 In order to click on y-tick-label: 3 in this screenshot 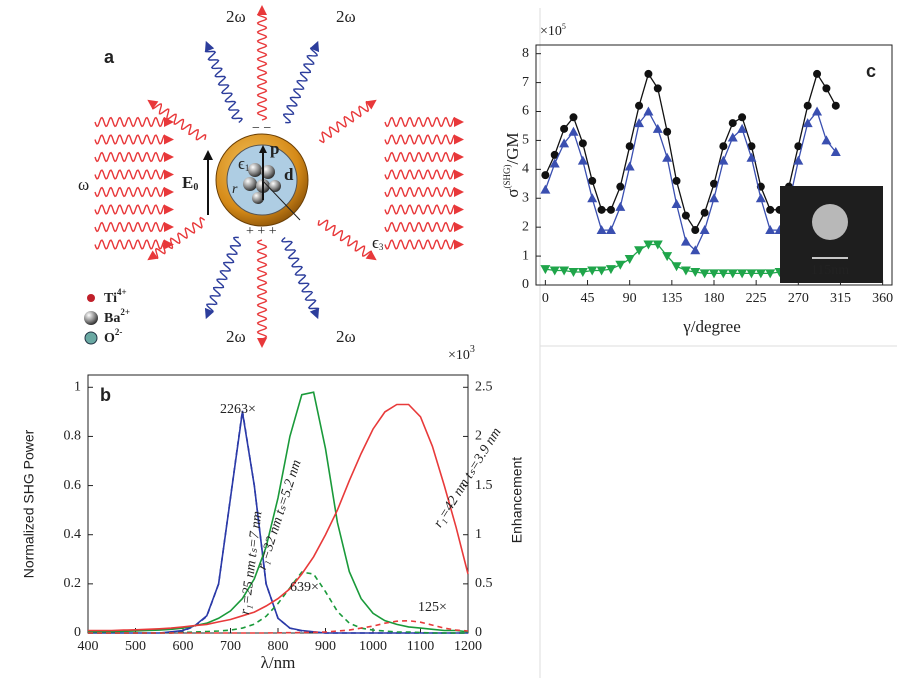, I will do `click(525, 197)`.